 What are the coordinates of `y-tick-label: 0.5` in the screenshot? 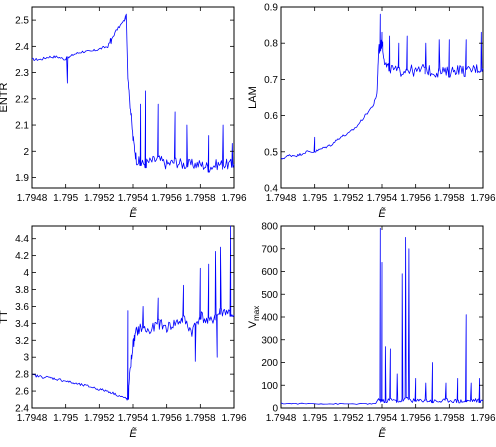 It's located at (271, 152).